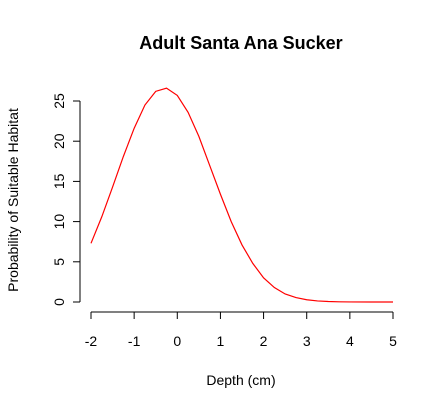  What do you see at coordinates (59, 101) in the screenshot?
I see `y-tick-label: 25` at bounding box center [59, 101].